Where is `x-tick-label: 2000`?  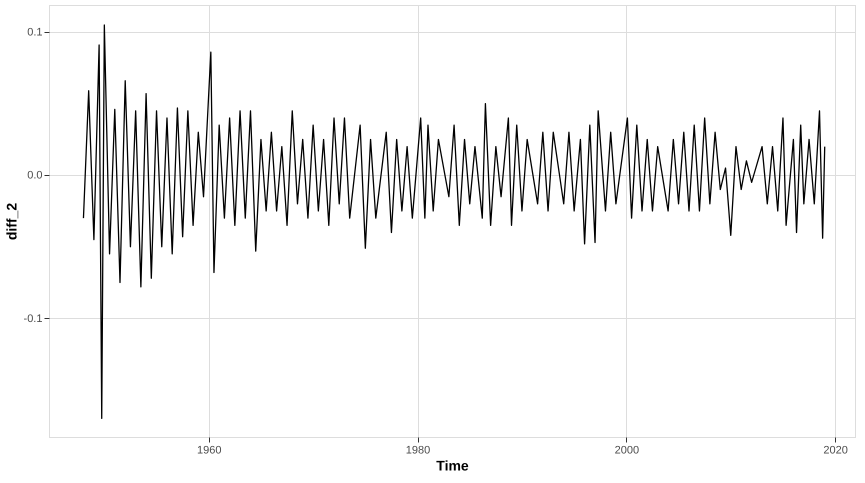 x-tick-label: 2000 is located at coordinates (627, 450).